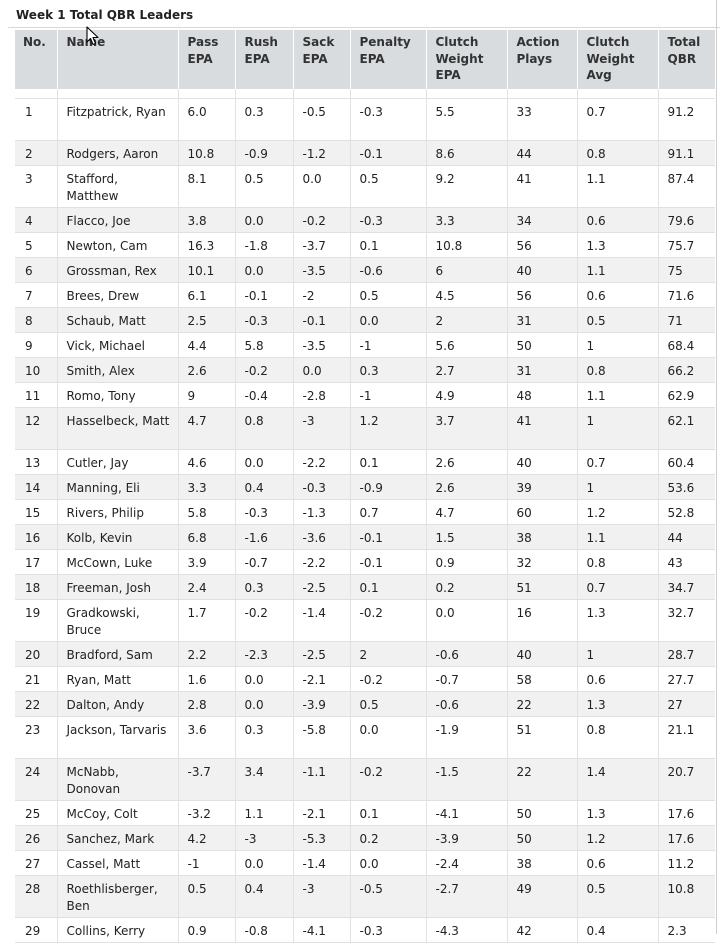 This screenshot has height=943, width=728. I want to click on cell-name: Sanchez, Mark, so click(118, 838).